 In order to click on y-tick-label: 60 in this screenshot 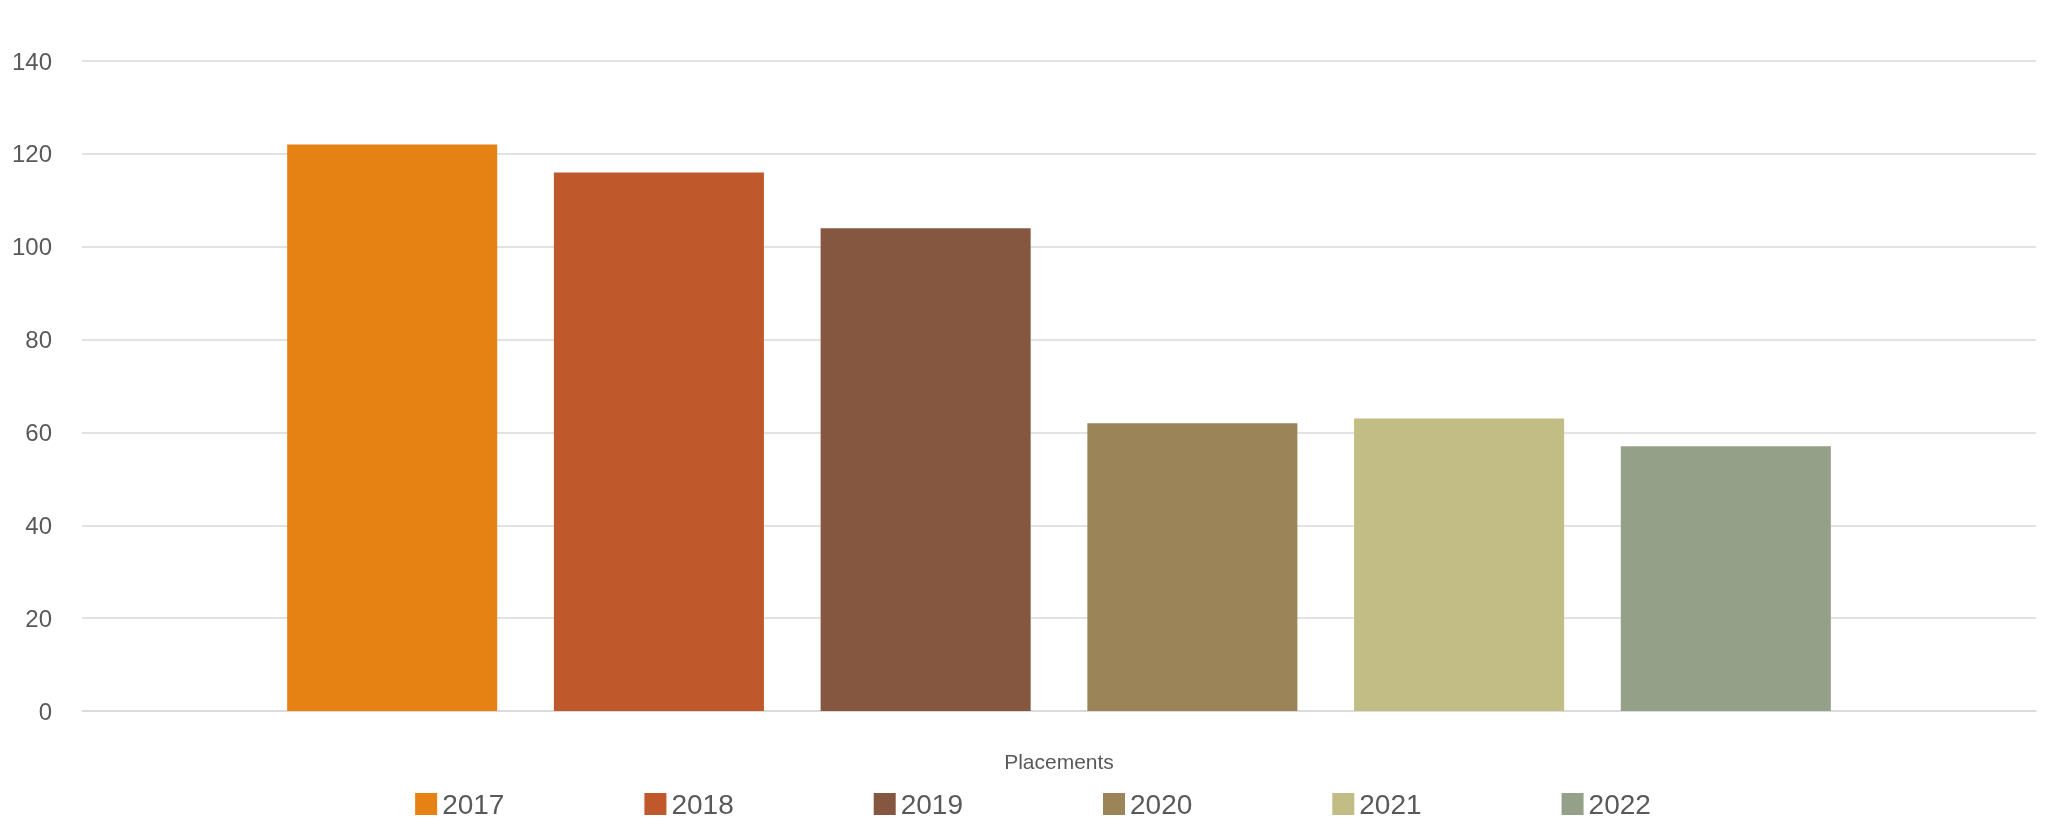, I will do `click(38, 432)`.